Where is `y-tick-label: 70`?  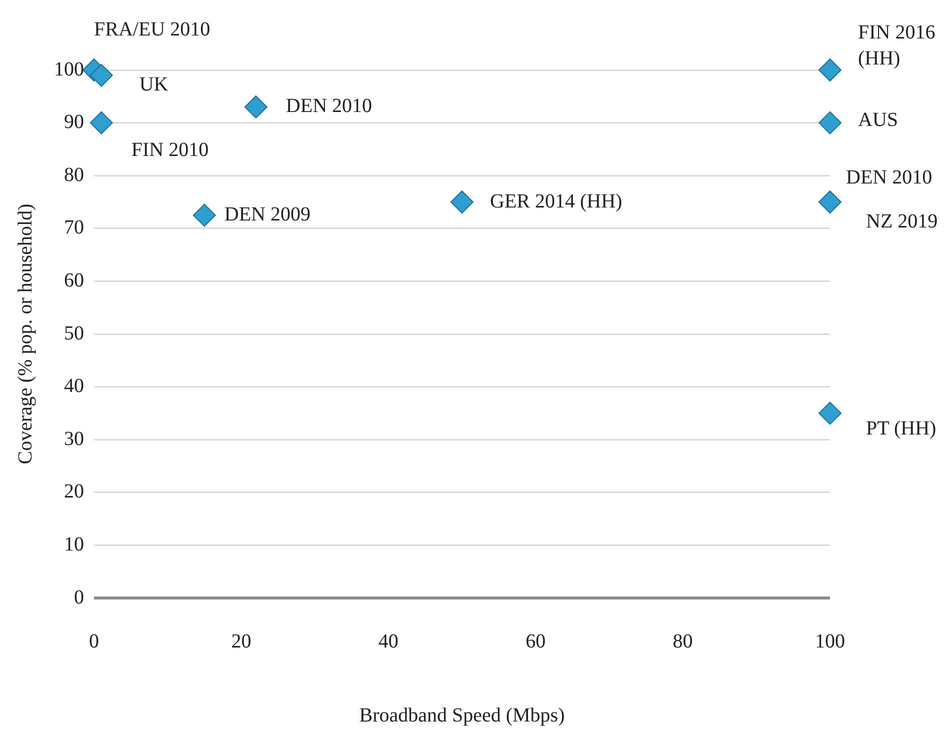
y-tick-label: 70 is located at coordinates (74, 227).